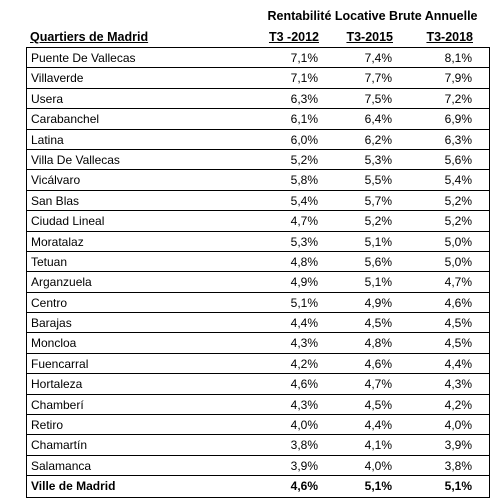  I want to click on district-name: Arganzuela, so click(61, 282).